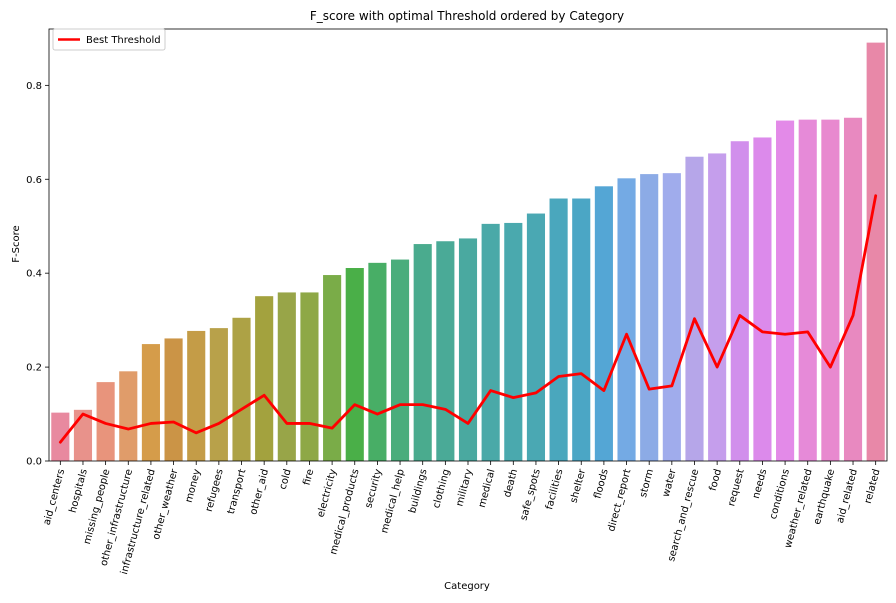  I want to click on bar-medical_products, so click(354, 364).